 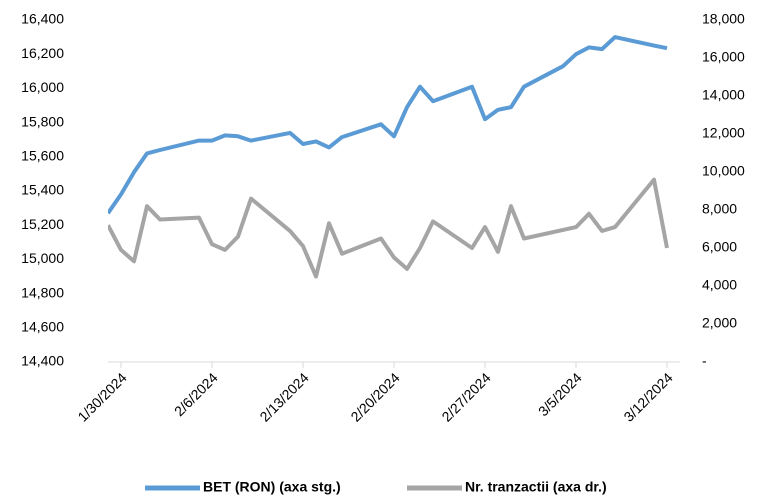 What do you see at coordinates (719, 247) in the screenshot?
I see `y2-tick-label: 6,000` at bounding box center [719, 247].